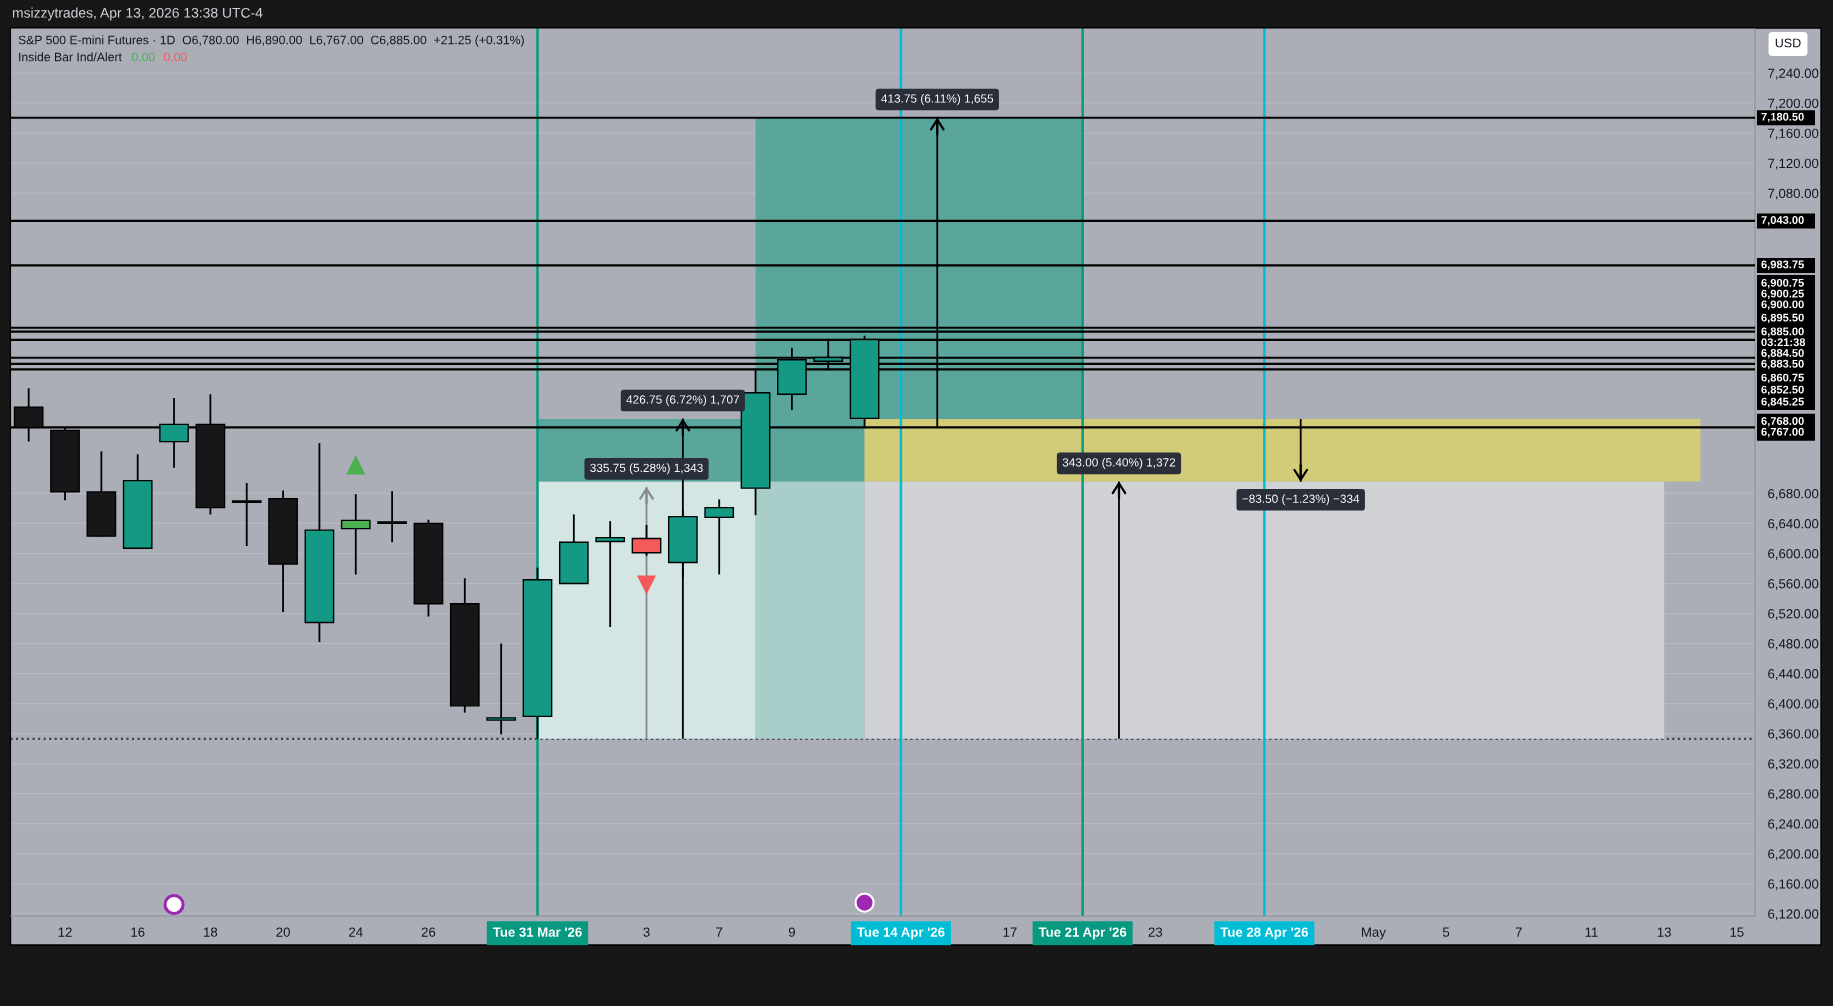 The image size is (1833, 1006). Describe the element at coordinates (1793, 735) in the screenshot. I see `y-tick-label: 6,360.00` at that location.